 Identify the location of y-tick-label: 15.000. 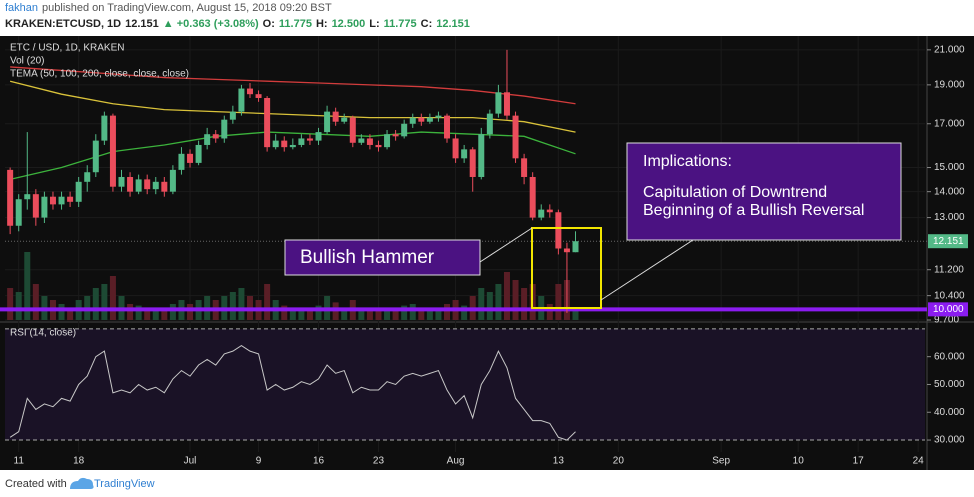
(949, 167).